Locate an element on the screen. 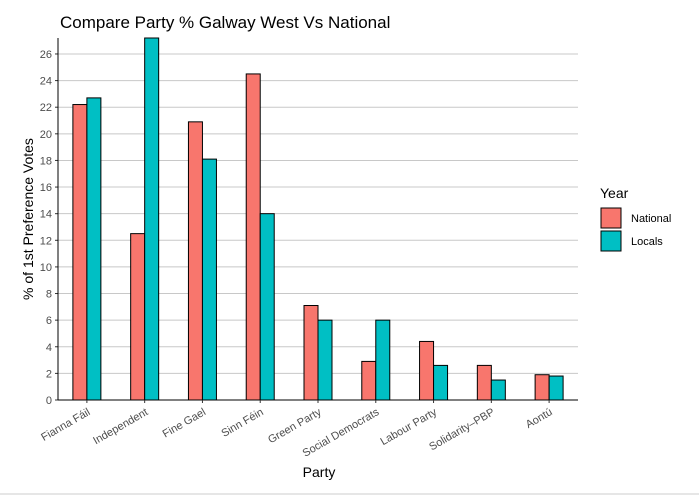 The width and height of the screenshot is (699, 498). y-tick-label: 16 is located at coordinates (46, 188).